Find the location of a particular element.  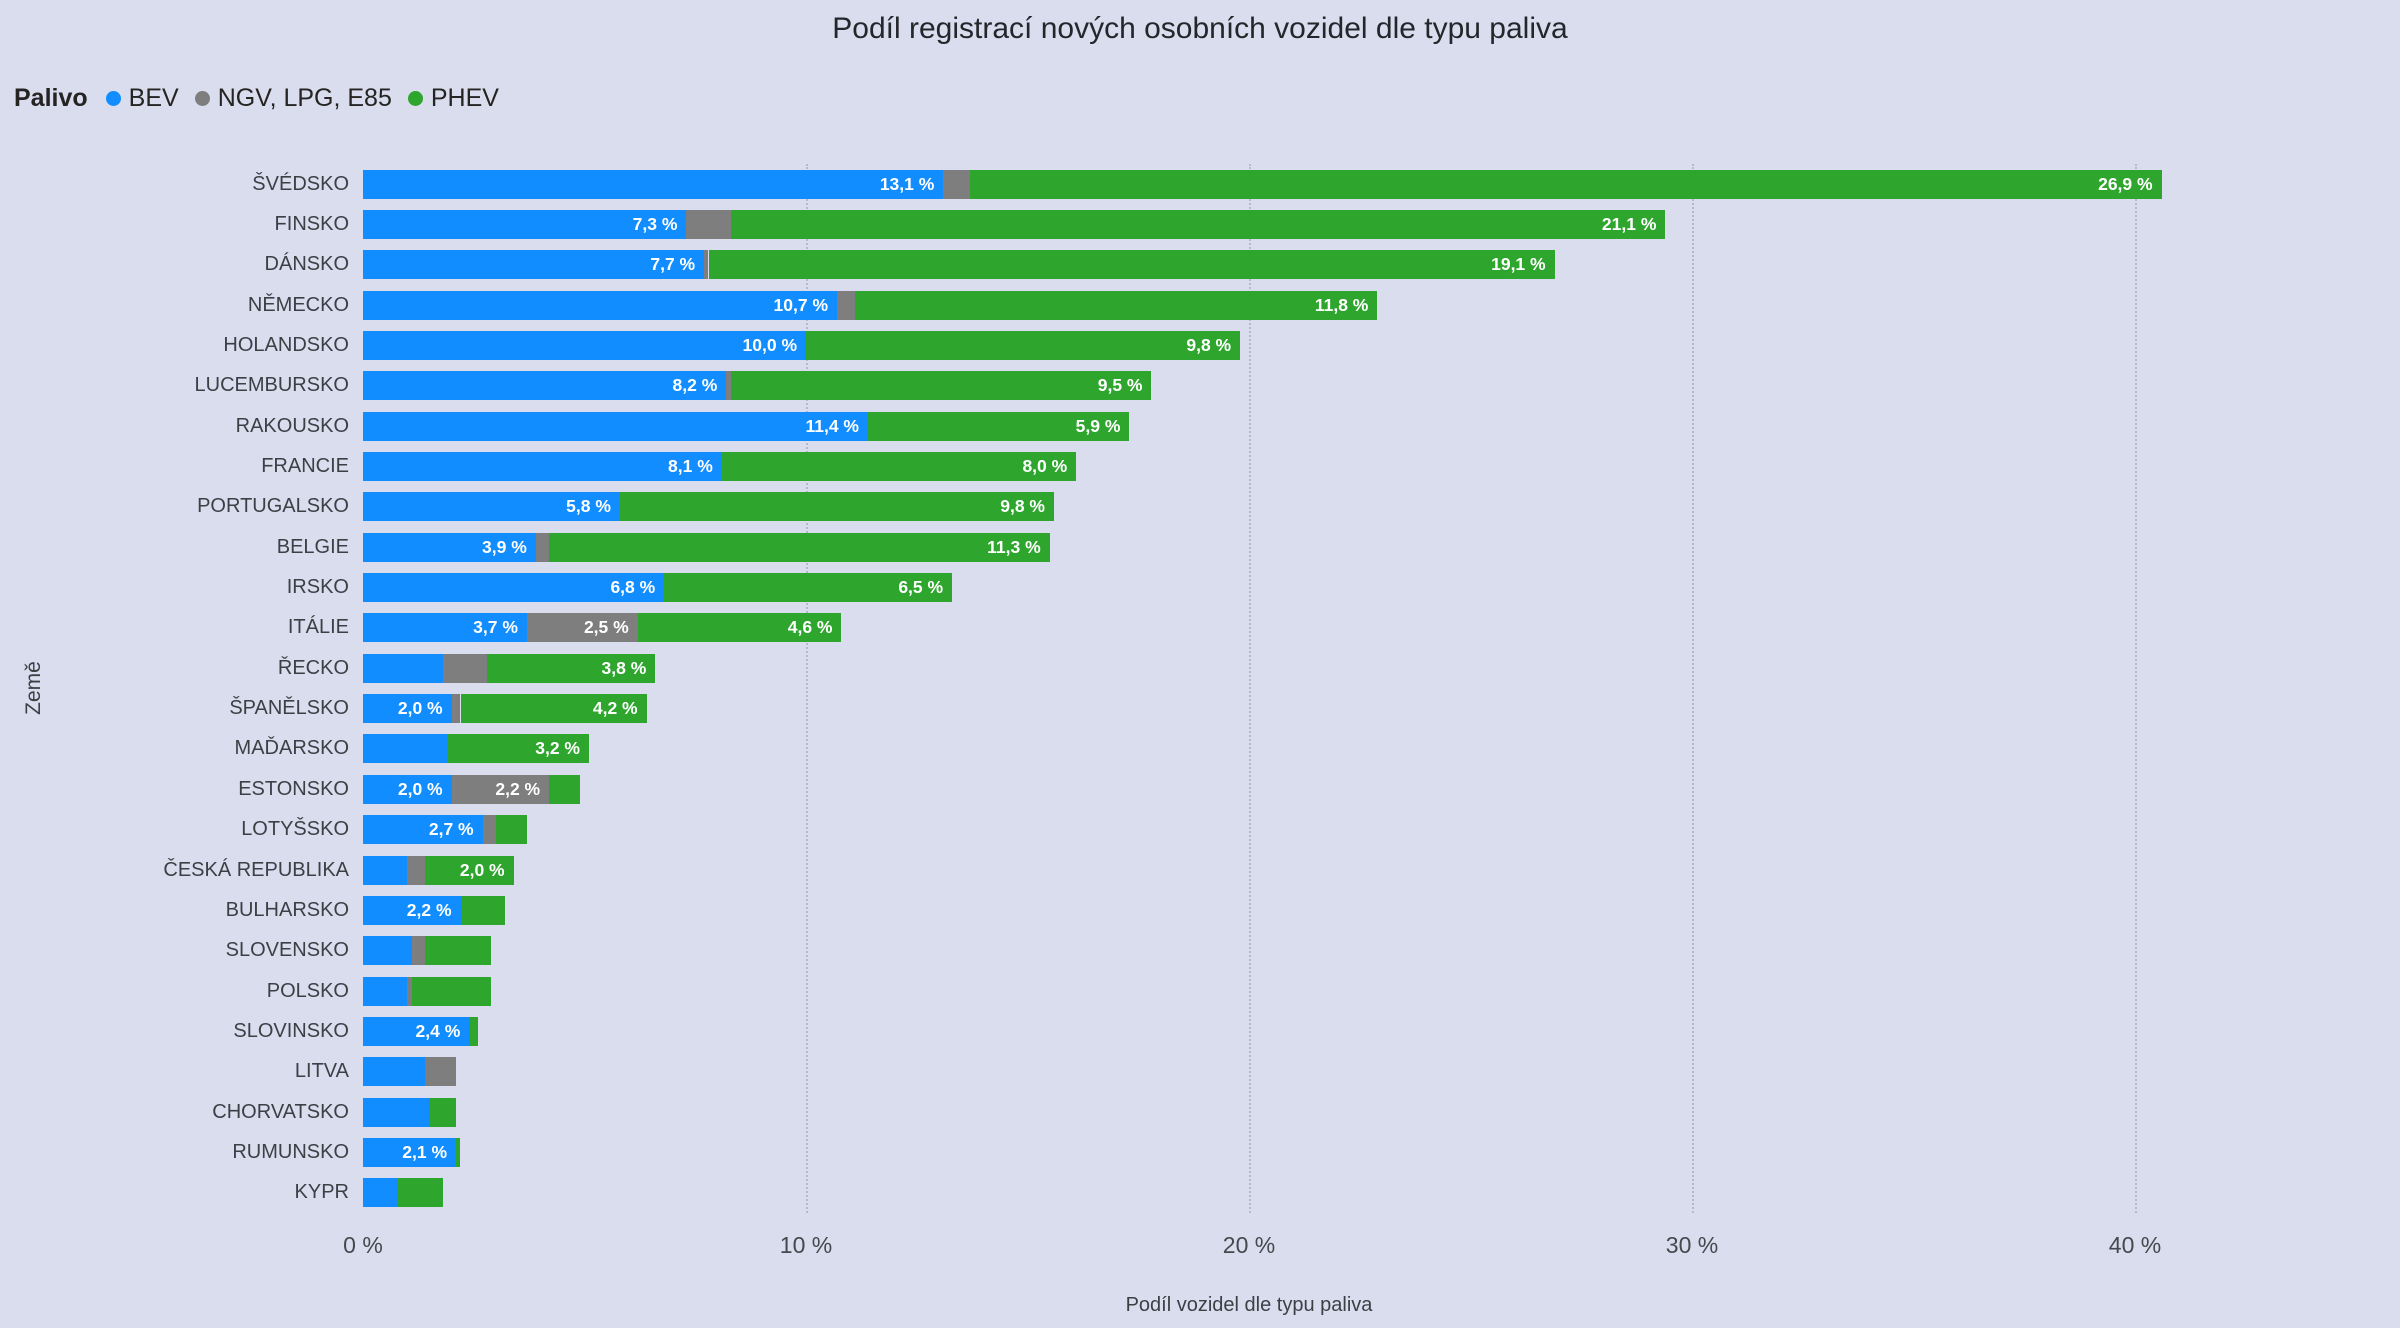

bar-segment-bev: 2,2 % is located at coordinates (412, 910).